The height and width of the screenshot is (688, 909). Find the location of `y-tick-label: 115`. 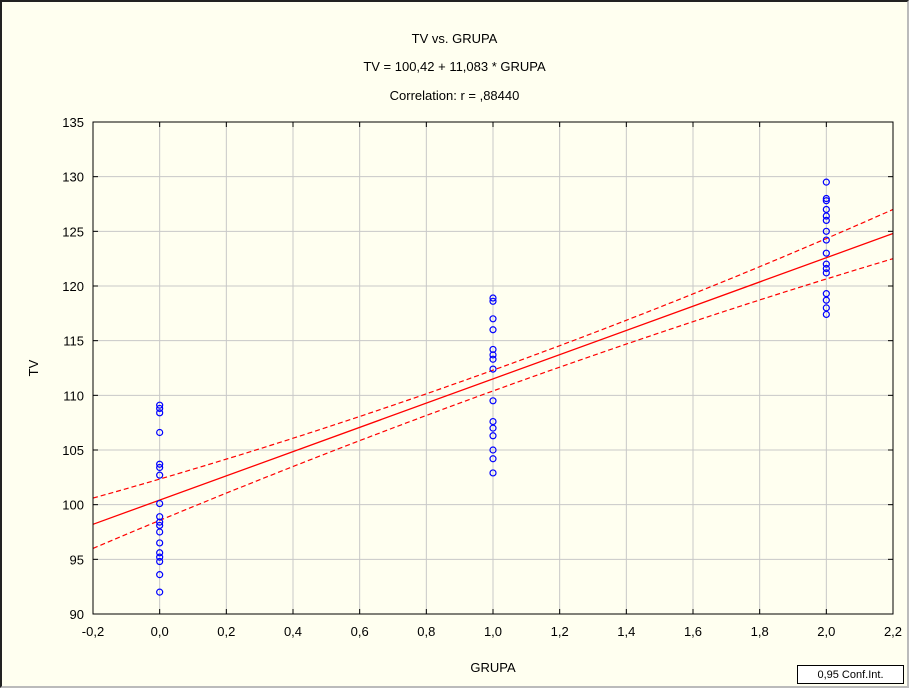

y-tick-label: 115 is located at coordinates (73, 341).